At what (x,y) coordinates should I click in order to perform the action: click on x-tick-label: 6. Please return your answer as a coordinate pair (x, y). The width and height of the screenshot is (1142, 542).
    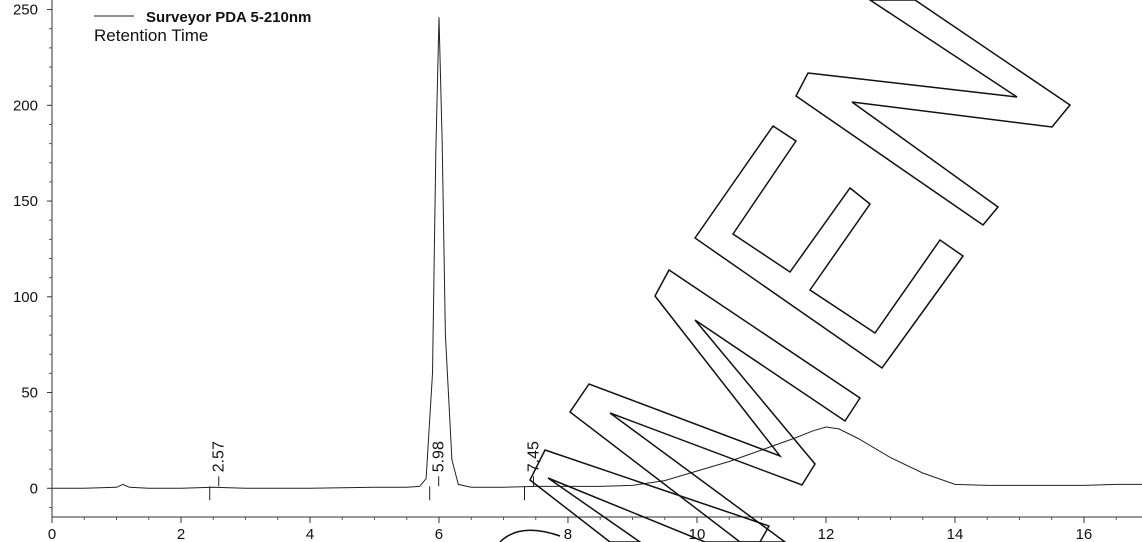
    Looking at the image, I should click on (439, 534).